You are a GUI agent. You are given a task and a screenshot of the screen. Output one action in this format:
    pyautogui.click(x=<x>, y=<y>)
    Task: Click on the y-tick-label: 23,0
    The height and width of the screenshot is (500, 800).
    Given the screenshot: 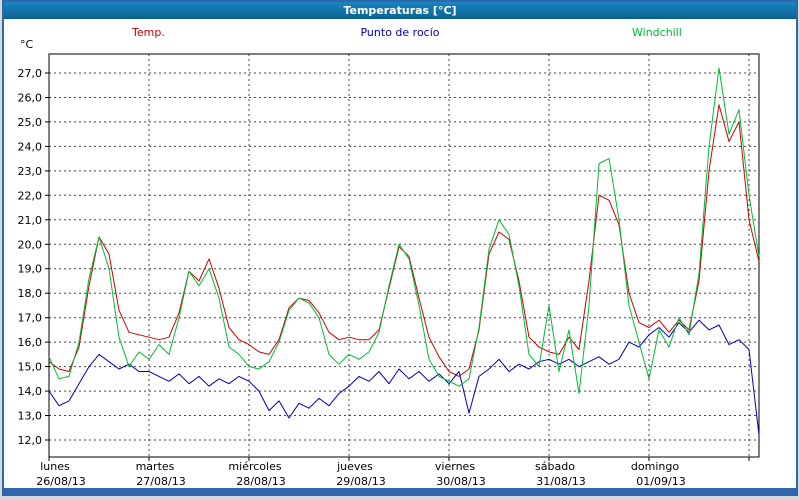 What is the action you would take?
    pyautogui.click(x=30, y=171)
    